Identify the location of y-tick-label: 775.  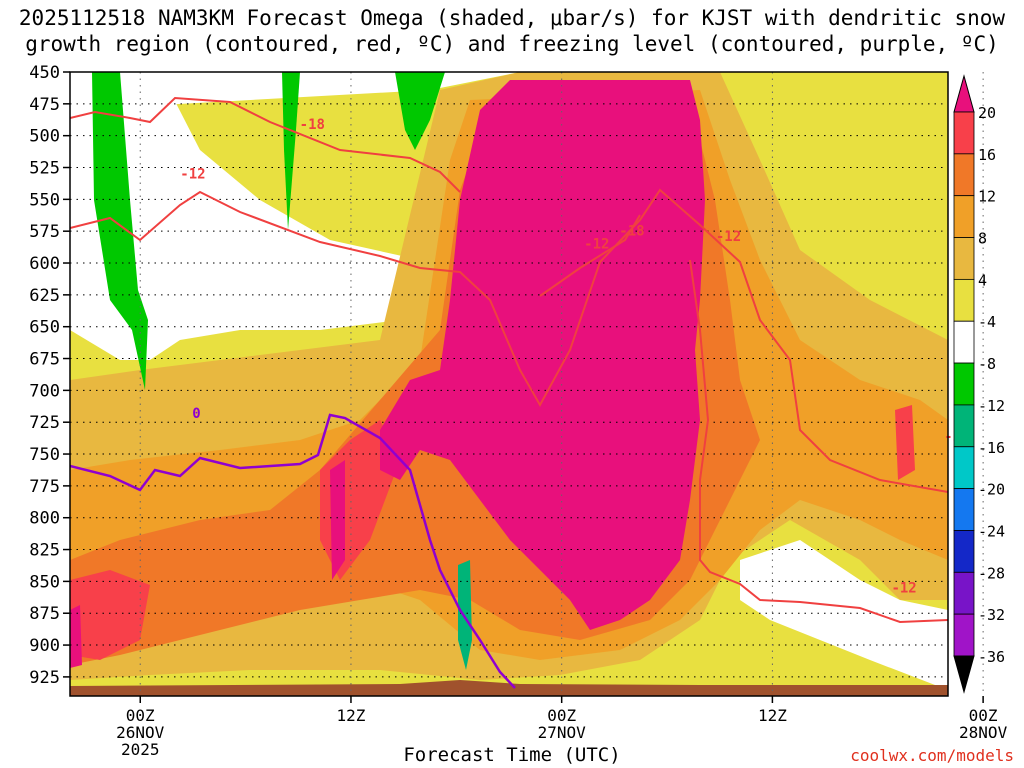
(44, 487).